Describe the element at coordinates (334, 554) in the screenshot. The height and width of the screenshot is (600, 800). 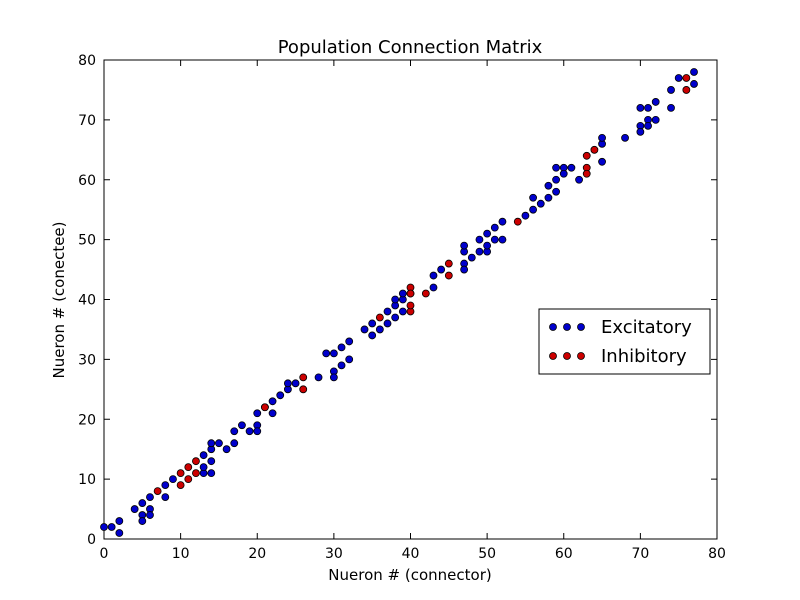
I see `x-tick-label: 30` at that location.